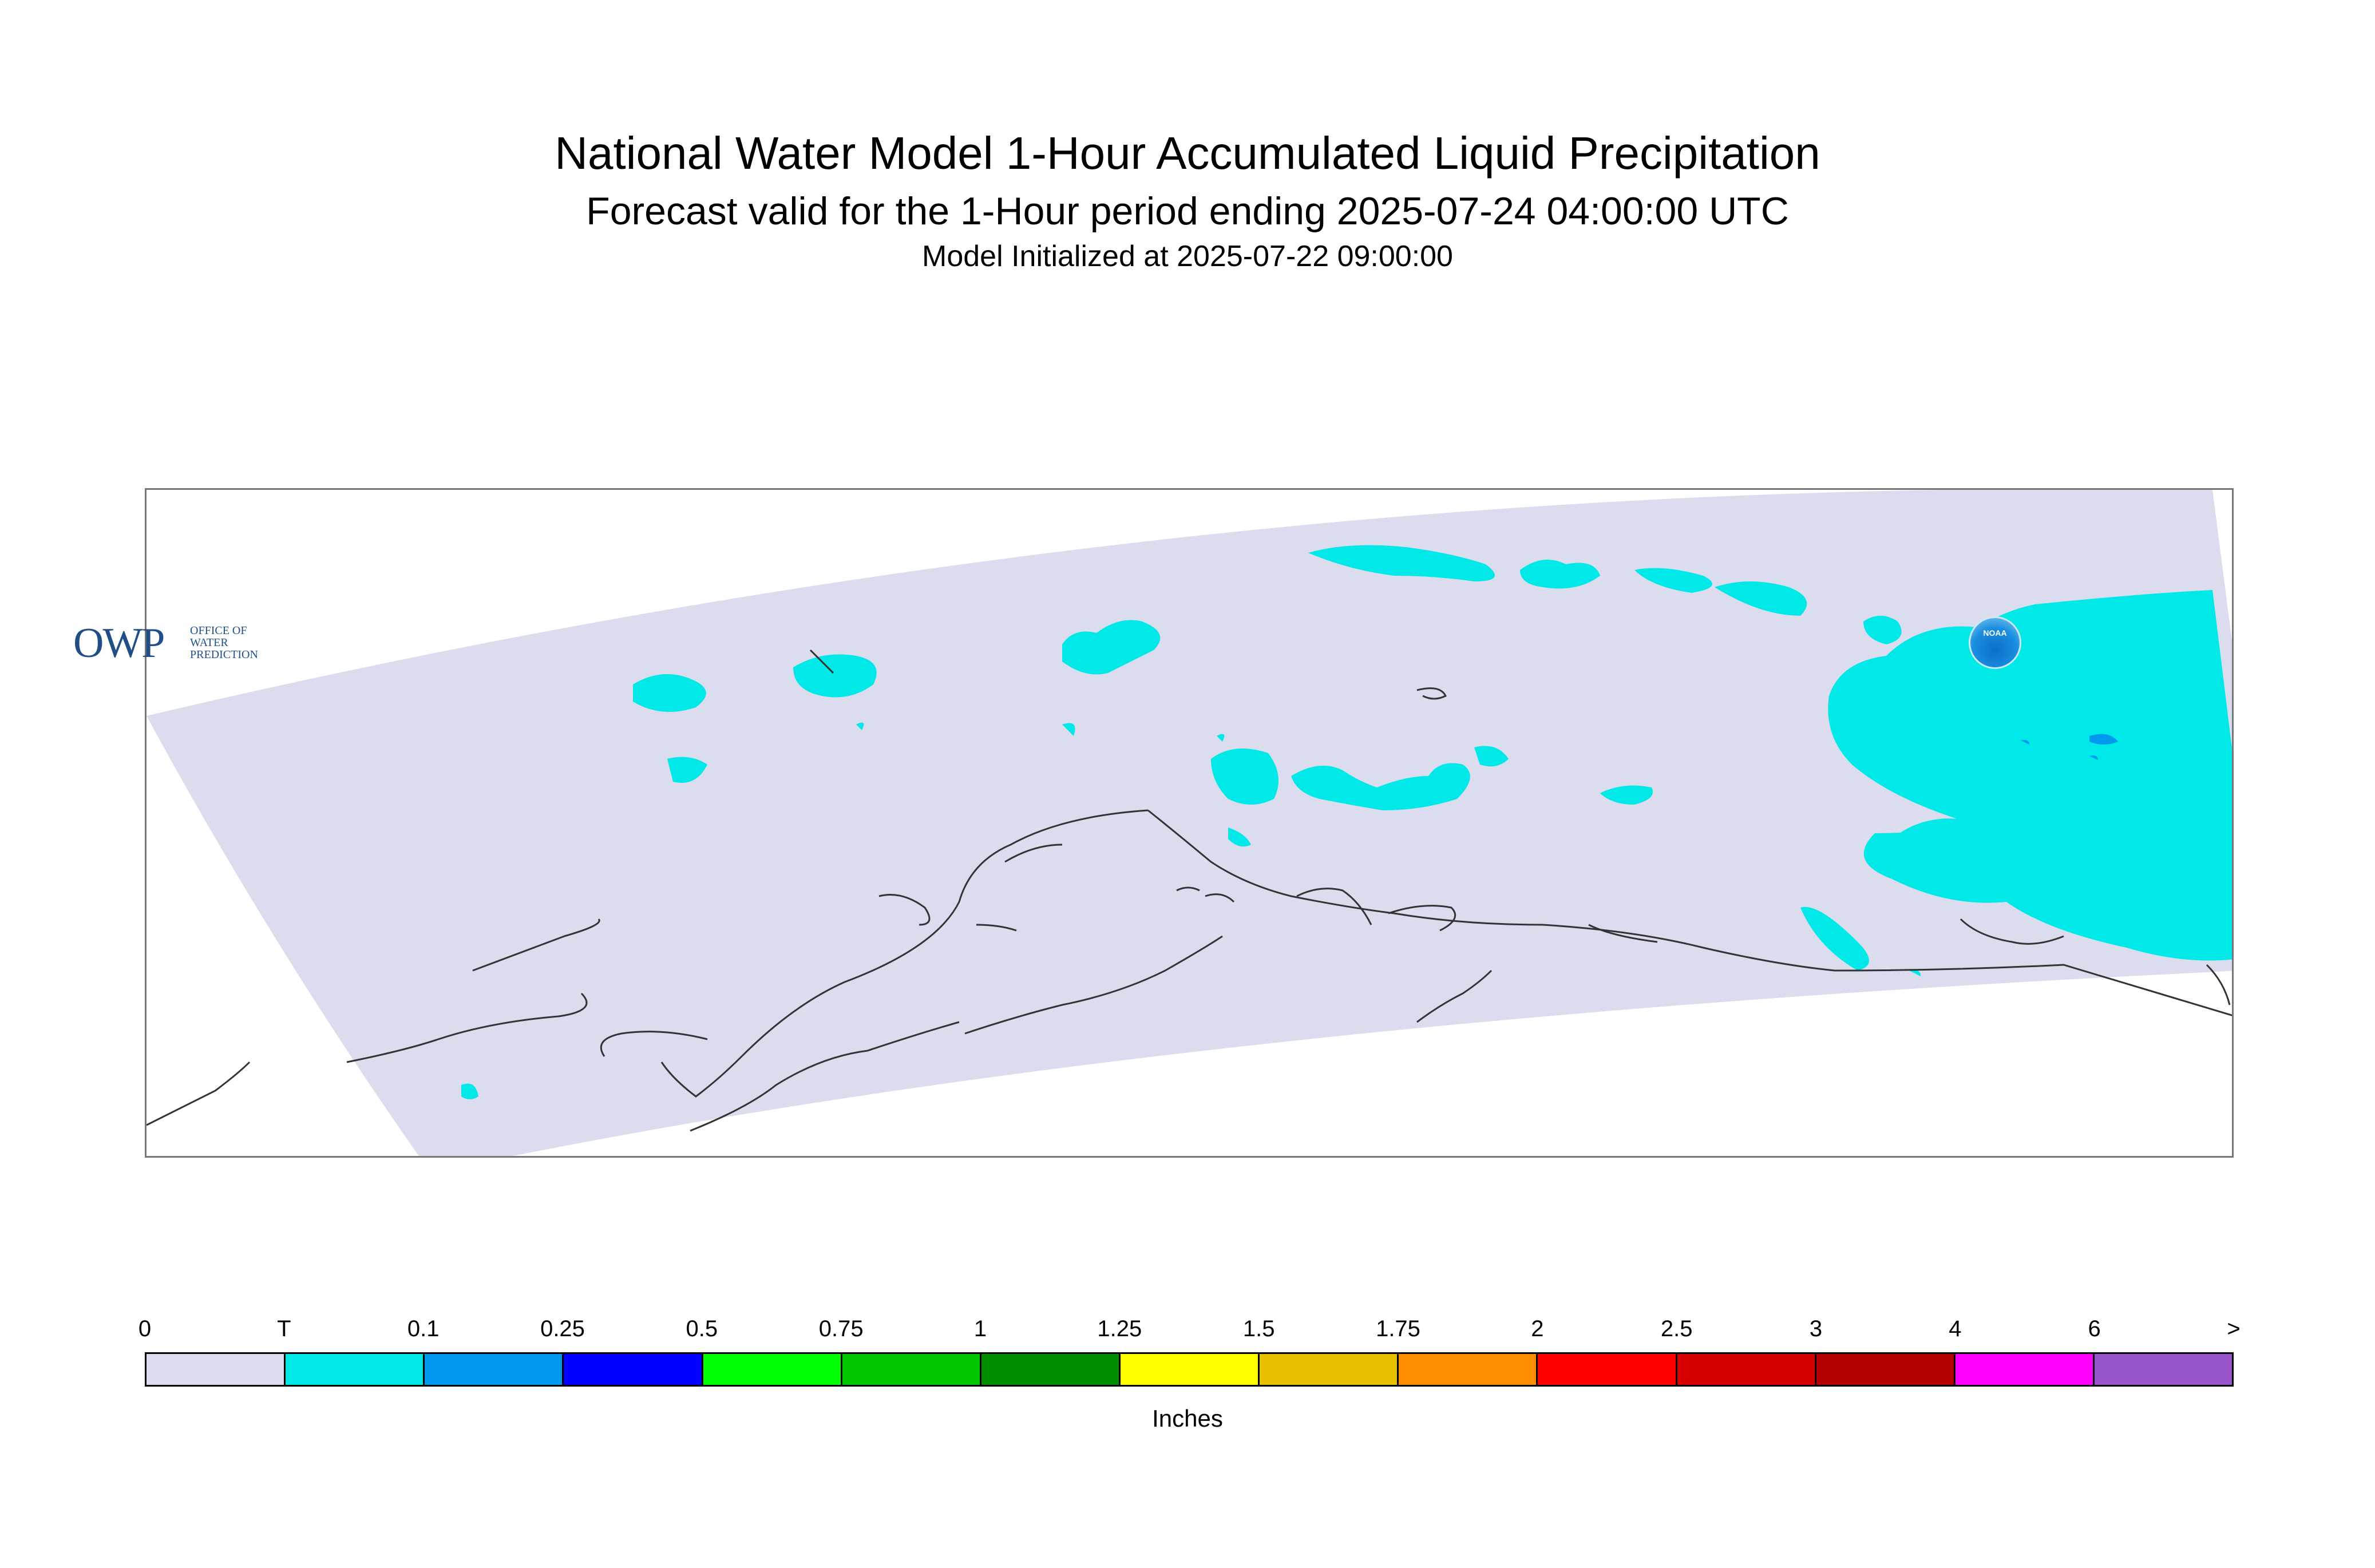  I want to click on colorbar-tick-label: 4, so click(1956, 1328).